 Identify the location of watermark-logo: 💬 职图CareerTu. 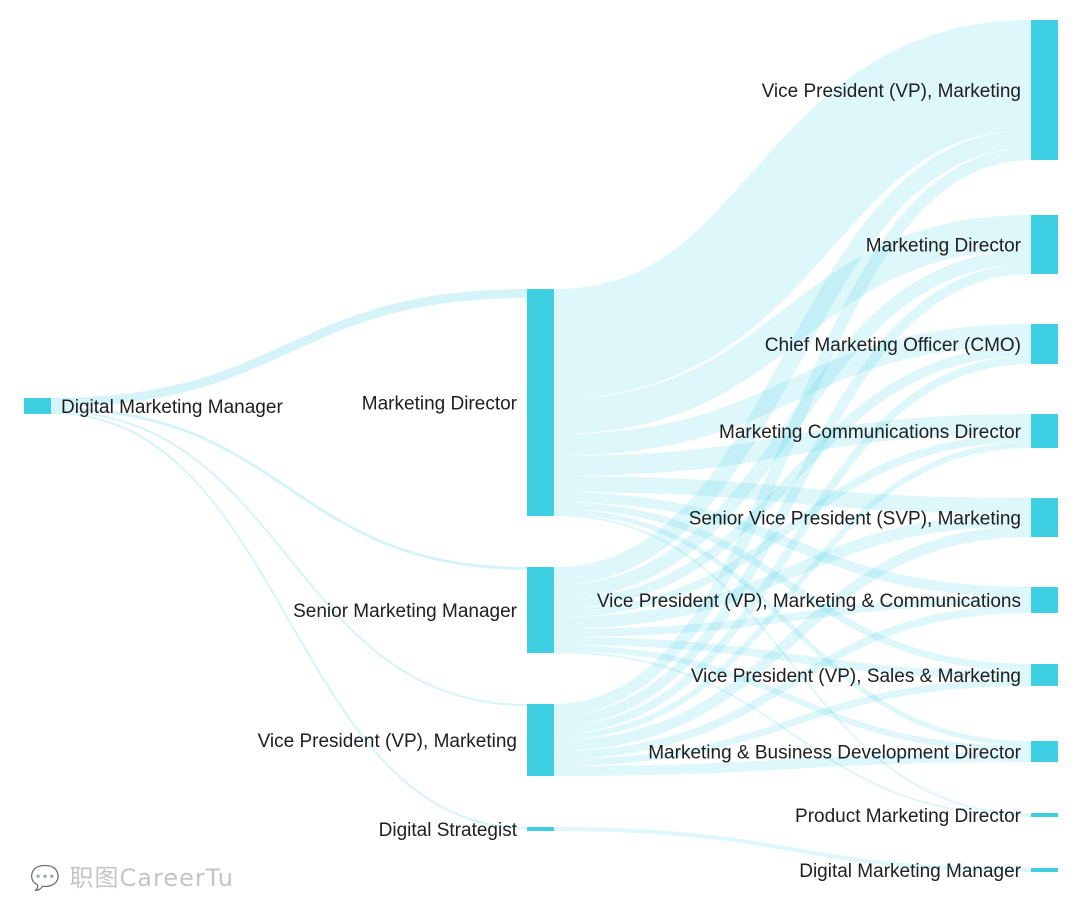
(132, 878).